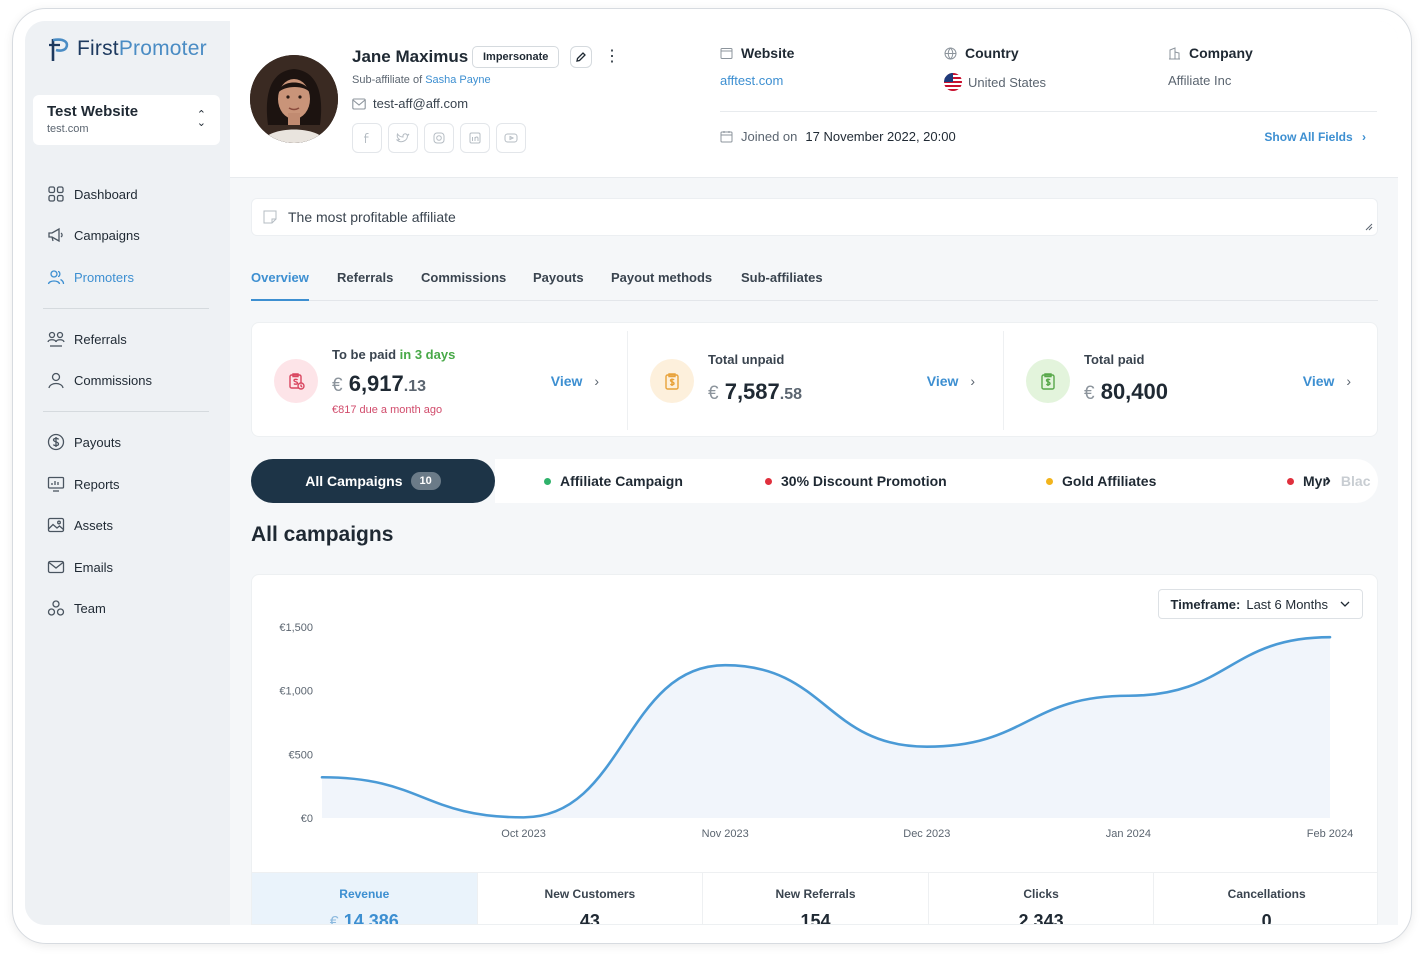 This screenshot has height=959, width=1424. What do you see at coordinates (672, 381) in the screenshot?
I see `clipboard-dollar-icon` at bounding box center [672, 381].